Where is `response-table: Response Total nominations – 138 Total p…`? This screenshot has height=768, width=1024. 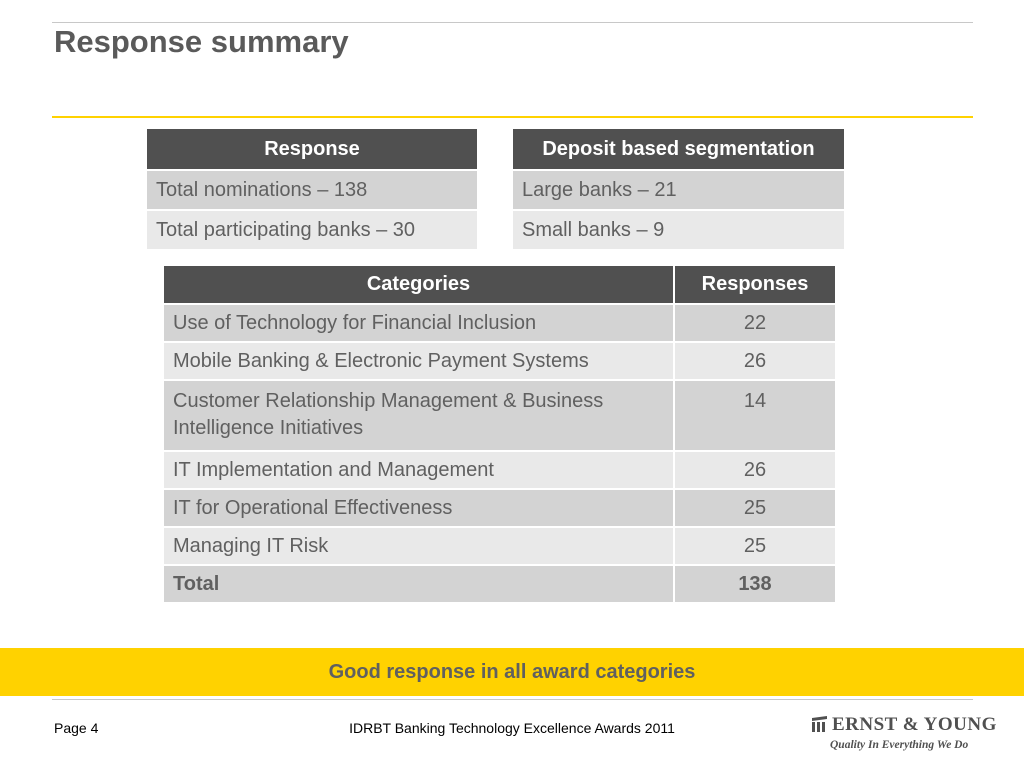
response-table: Response Total nominations – 138 Total p… is located at coordinates (312, 189).